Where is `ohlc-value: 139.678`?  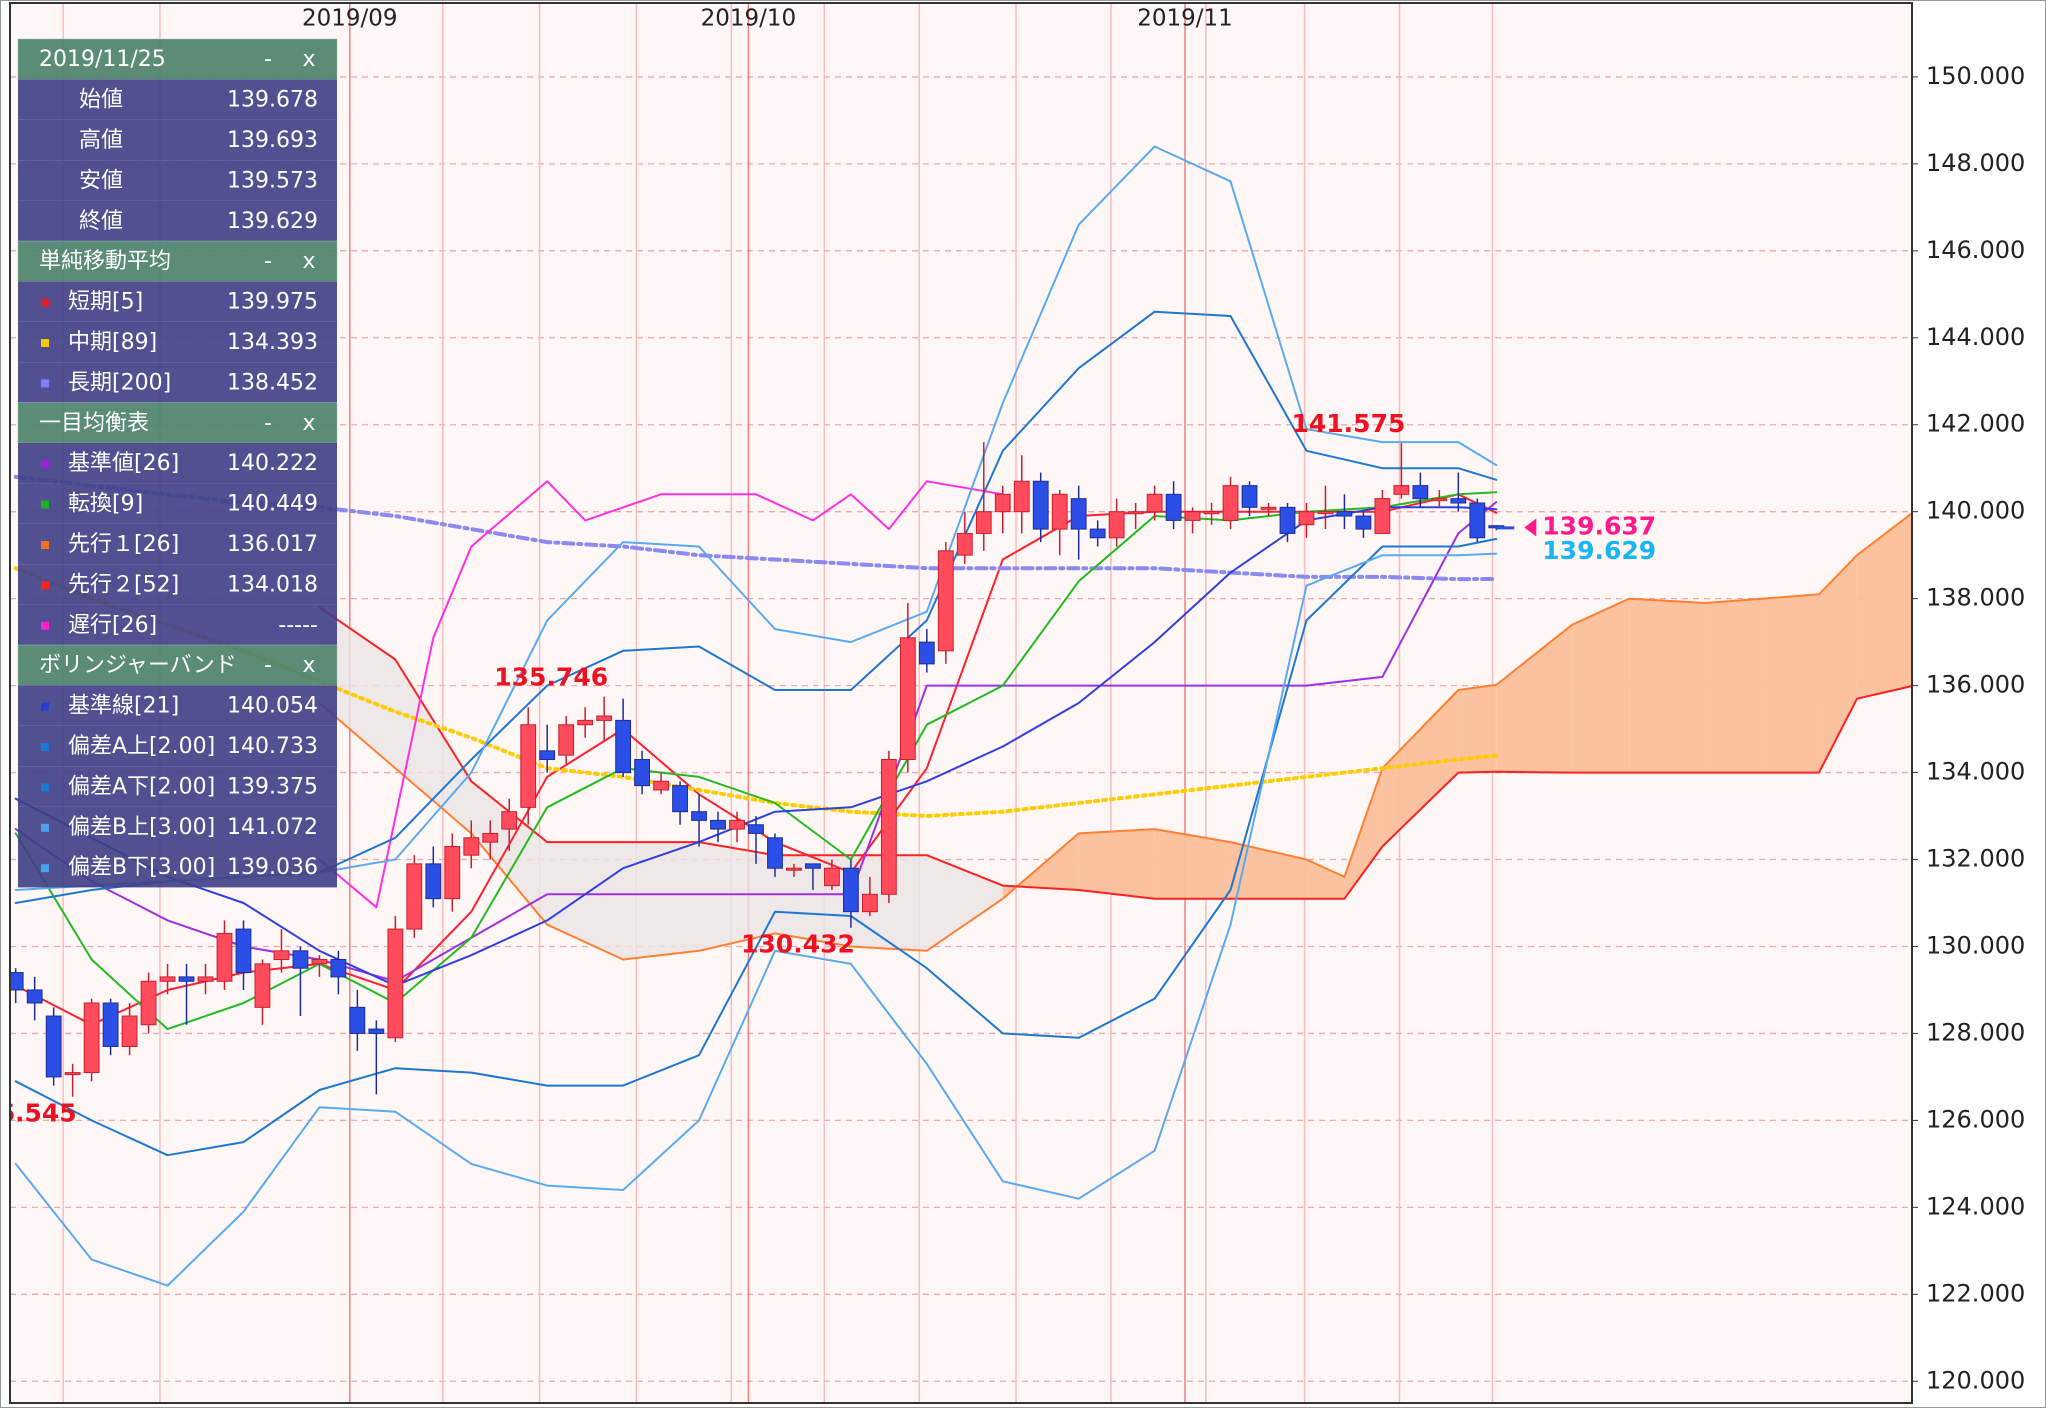
ohlc-value: 139.678 is located at coordinates (272, 100).